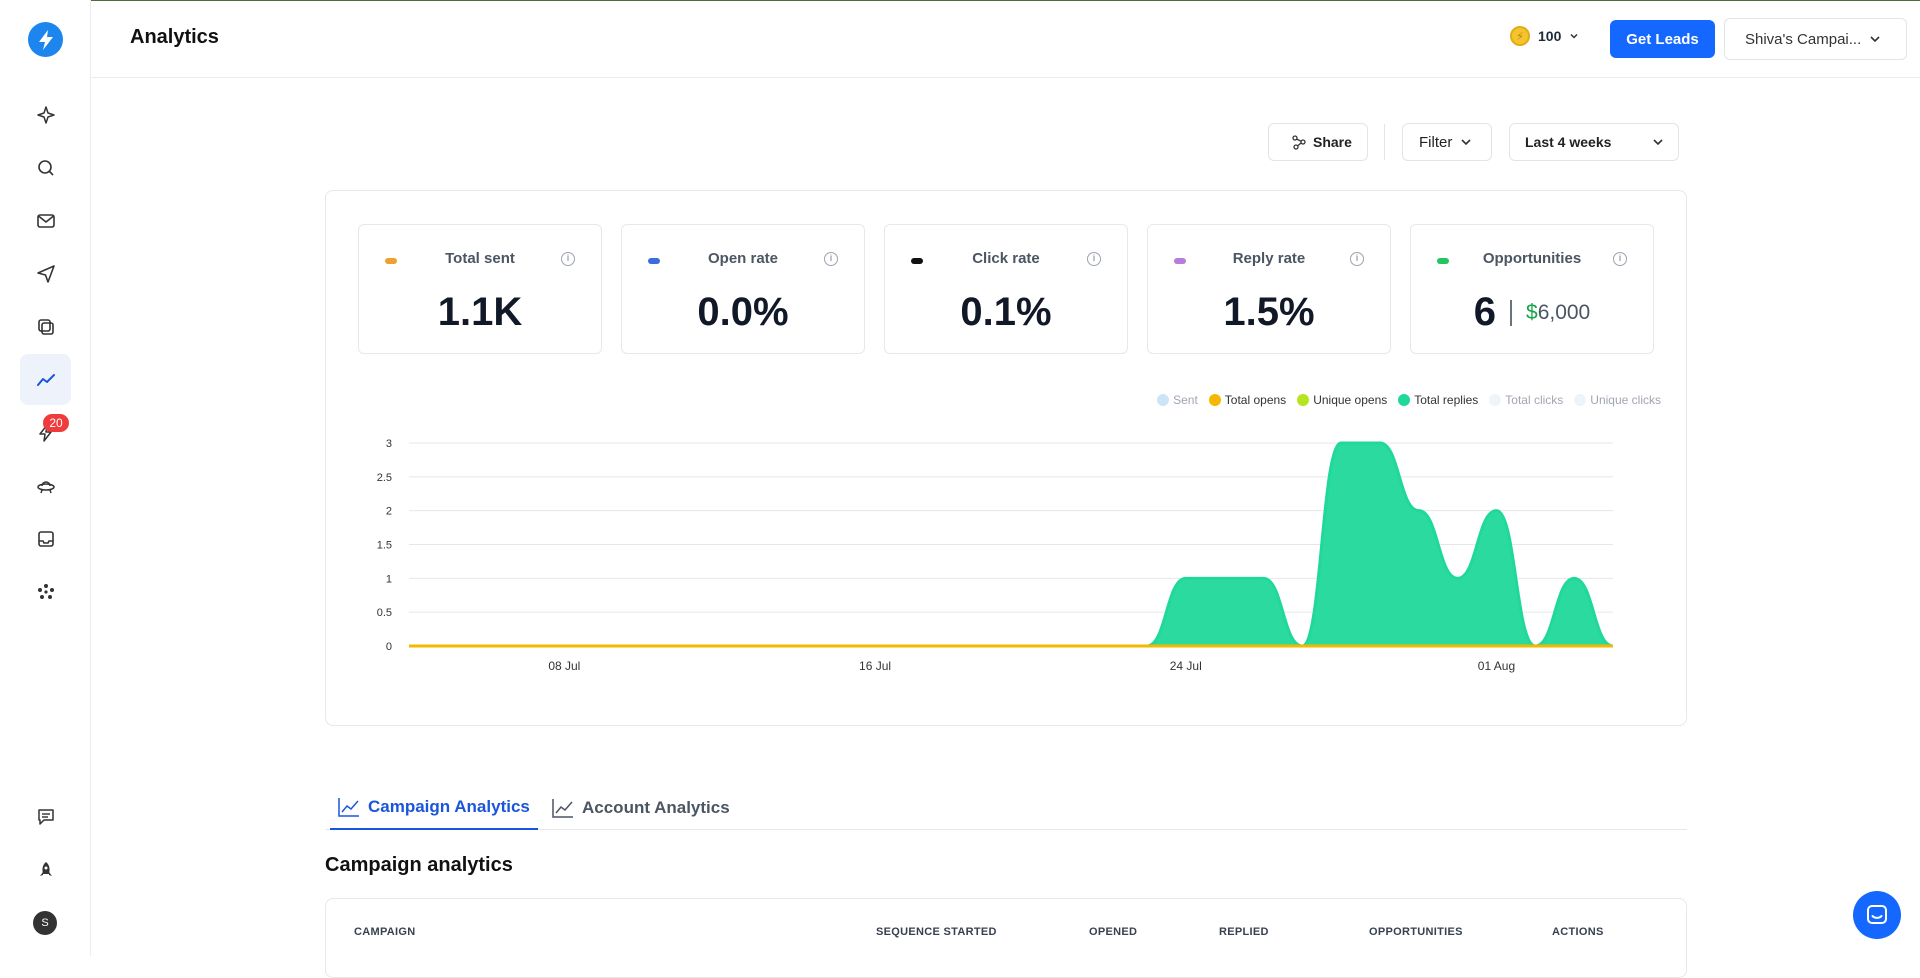 The width and height of the screenshot is (1920, 978). What do you see at coordinates (1625, 400) in the screenshot?
I see `legend-label: Unique clicks` at bounding box center [1625, 400].